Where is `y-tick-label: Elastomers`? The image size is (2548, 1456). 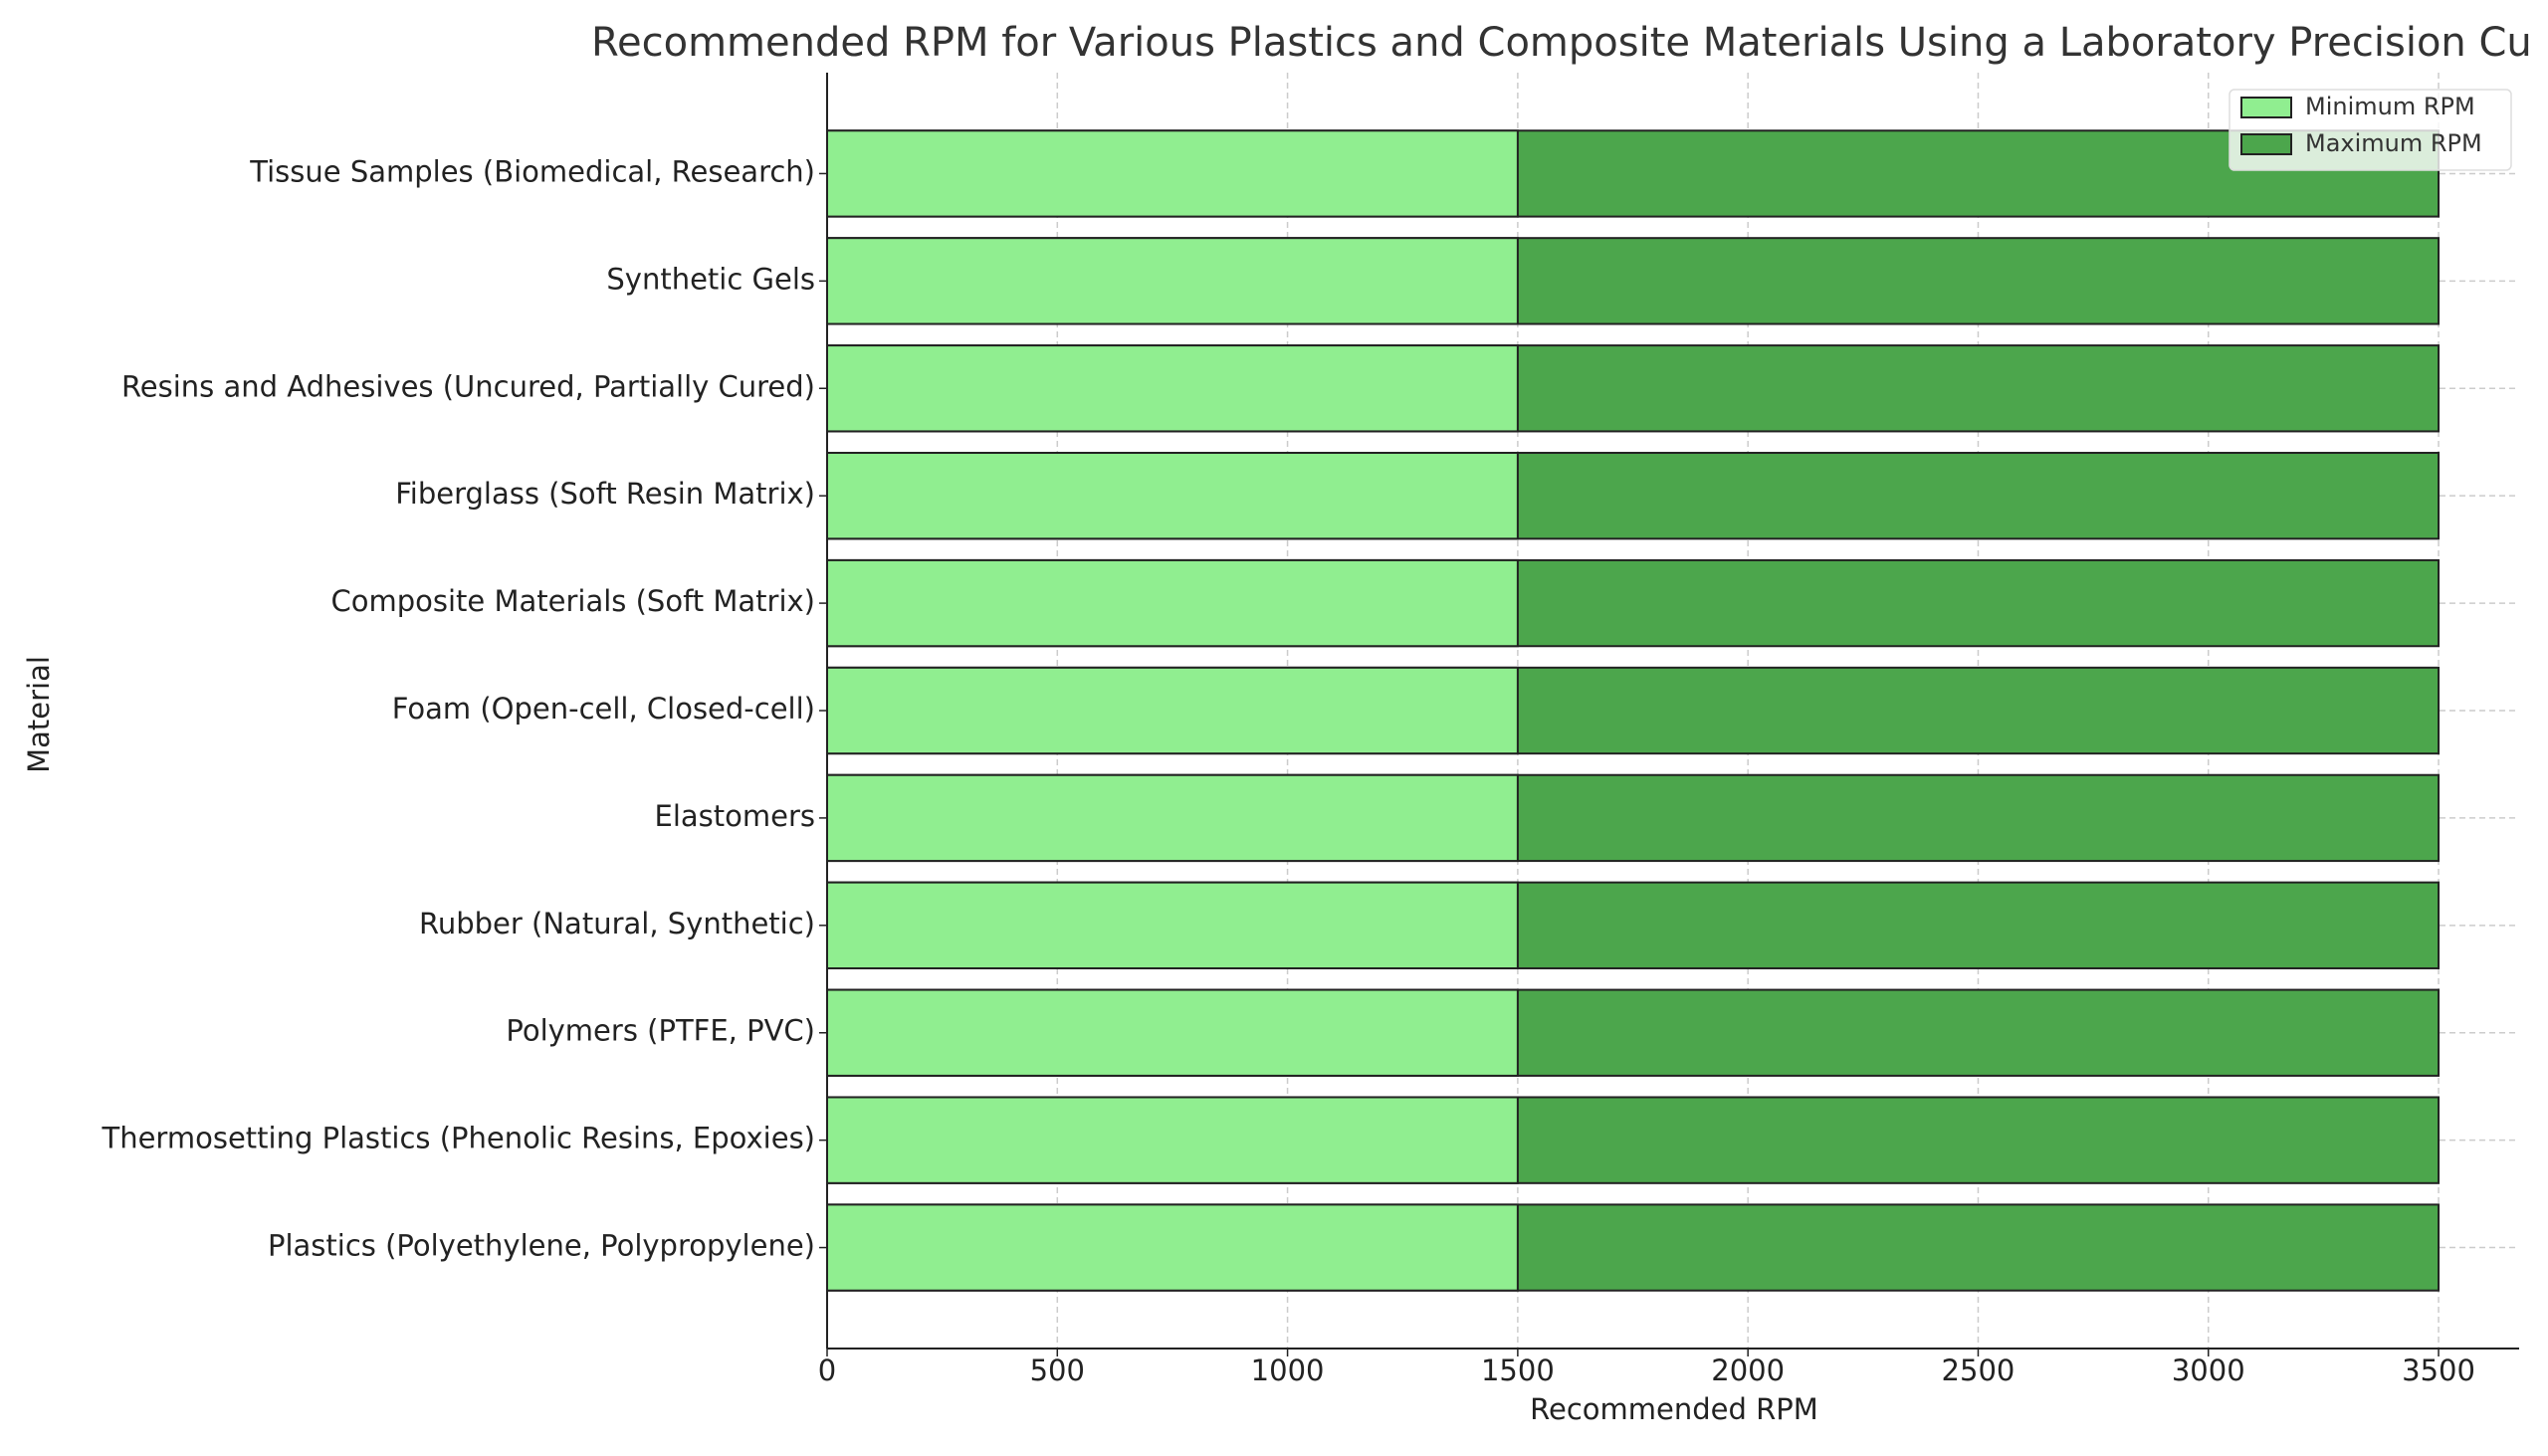 y-tick-label: Elastomers is located at coordinates (735, 816).